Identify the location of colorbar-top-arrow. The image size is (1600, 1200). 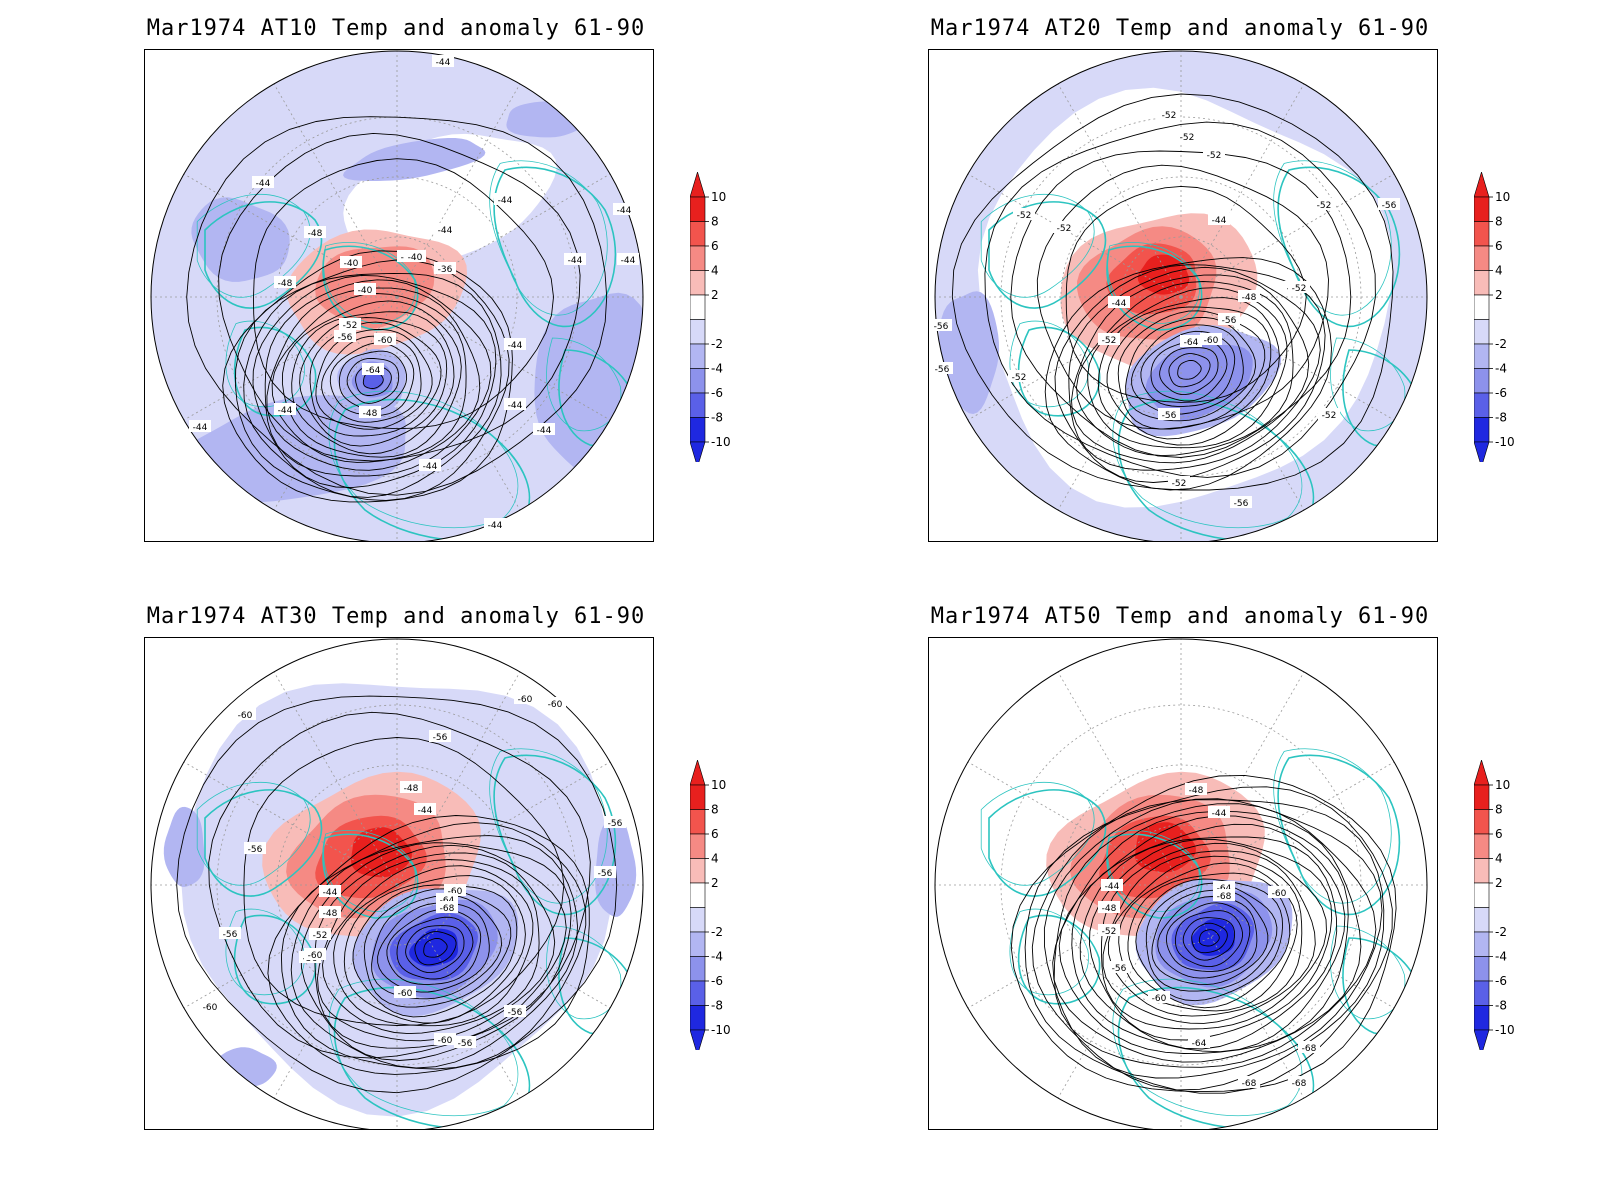
(1482, 185).